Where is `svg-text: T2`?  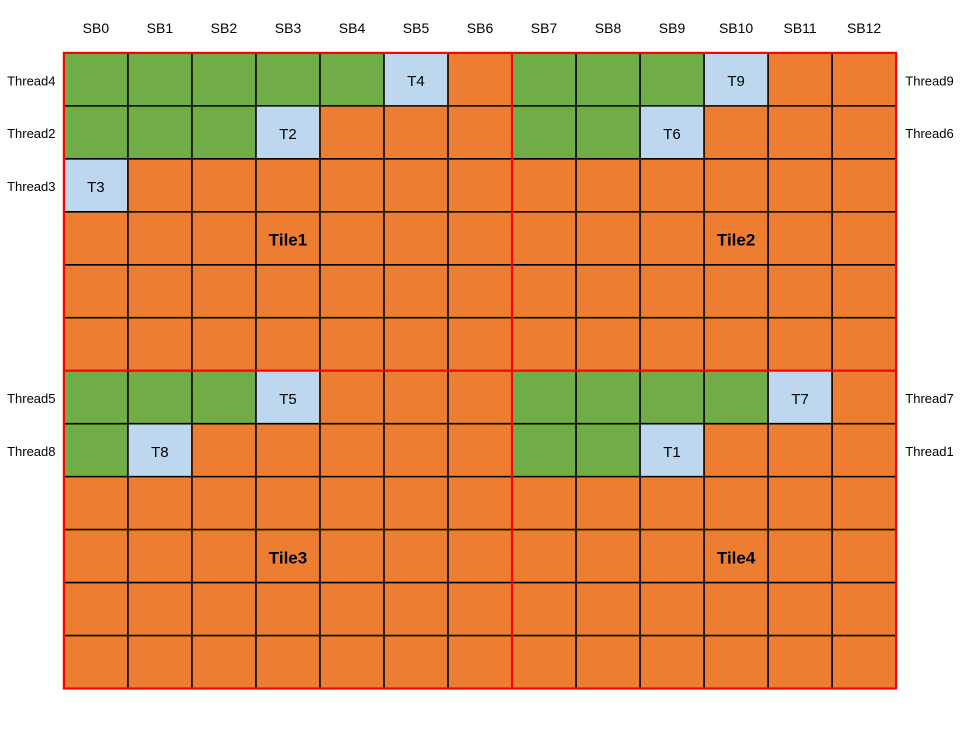 svg-text: T2 is located at coordinates (288, 134).